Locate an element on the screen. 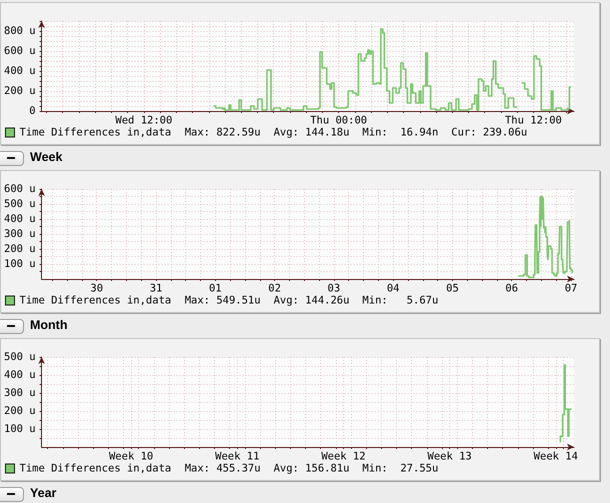  text: Max: 455.37u is located at coordinates (222, 468).